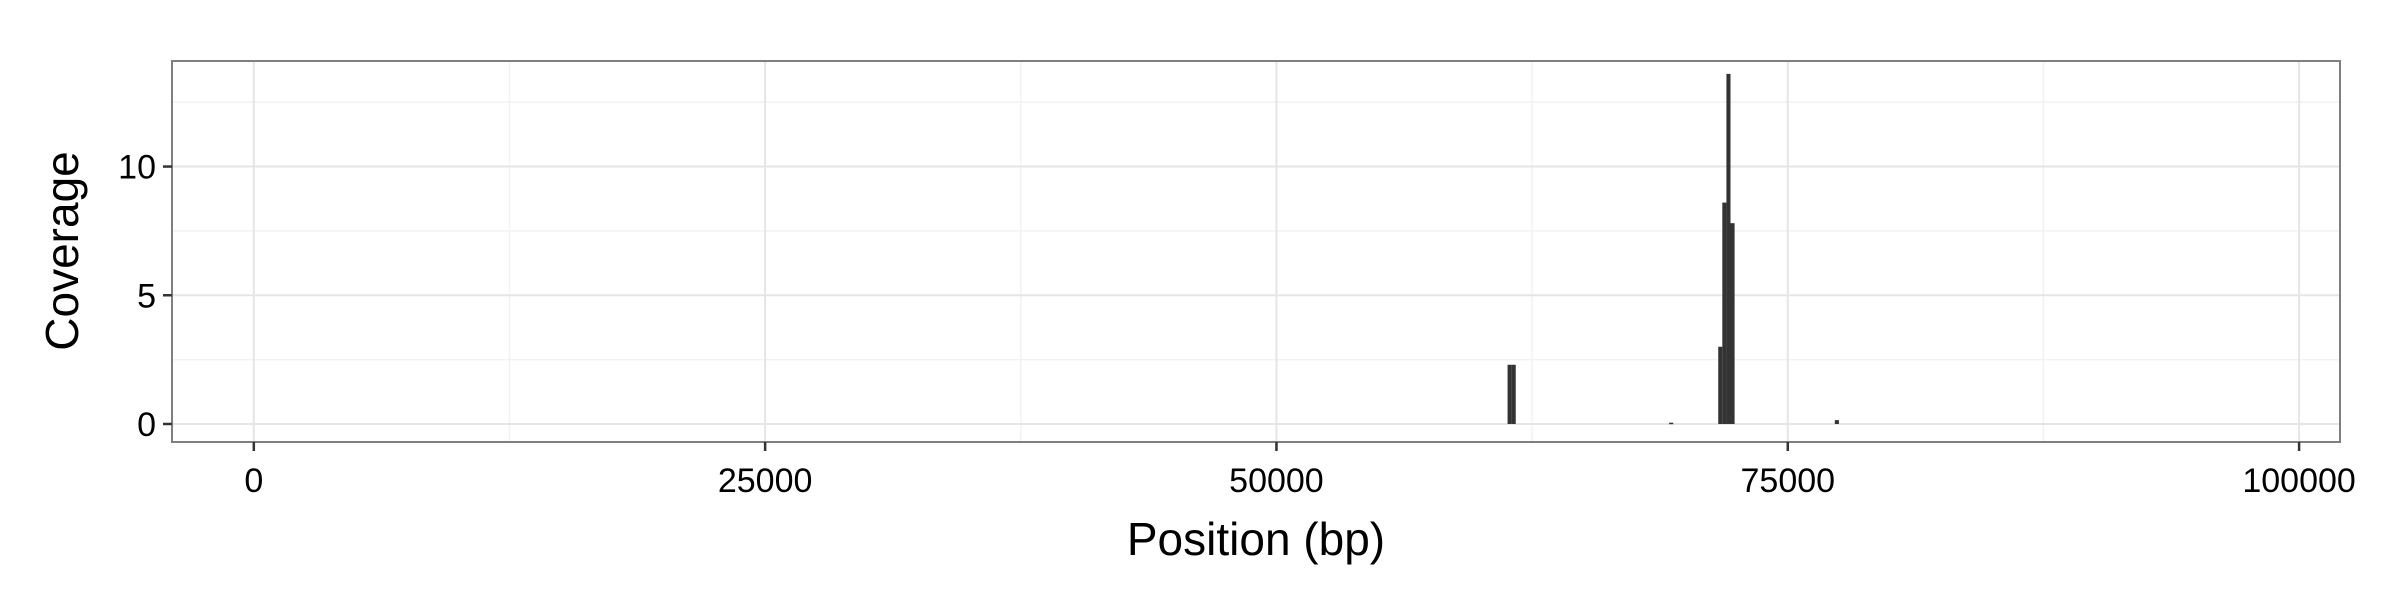  What do you see at coordinates (146, 296) in the screenshot?
I see `y-tick-label: 5` at bounding box center [146, 296].